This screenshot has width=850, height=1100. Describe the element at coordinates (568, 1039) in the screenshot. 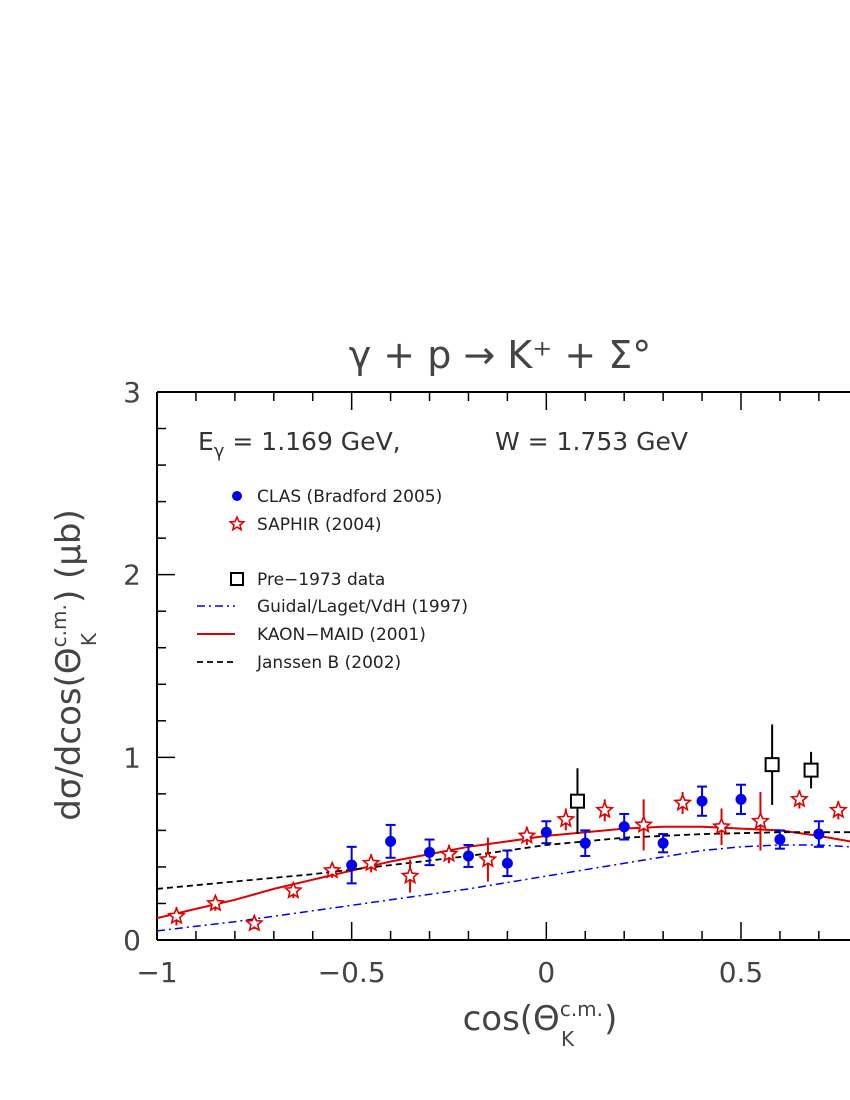

I see `x-label-sub: K` at that location.